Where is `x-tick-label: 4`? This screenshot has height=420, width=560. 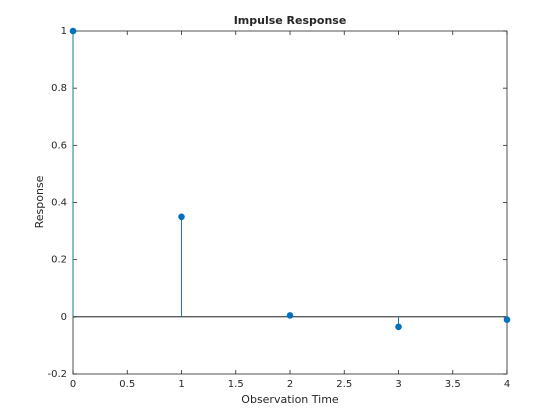 x-tick-label: 4 is located at coordinates (507, 384).